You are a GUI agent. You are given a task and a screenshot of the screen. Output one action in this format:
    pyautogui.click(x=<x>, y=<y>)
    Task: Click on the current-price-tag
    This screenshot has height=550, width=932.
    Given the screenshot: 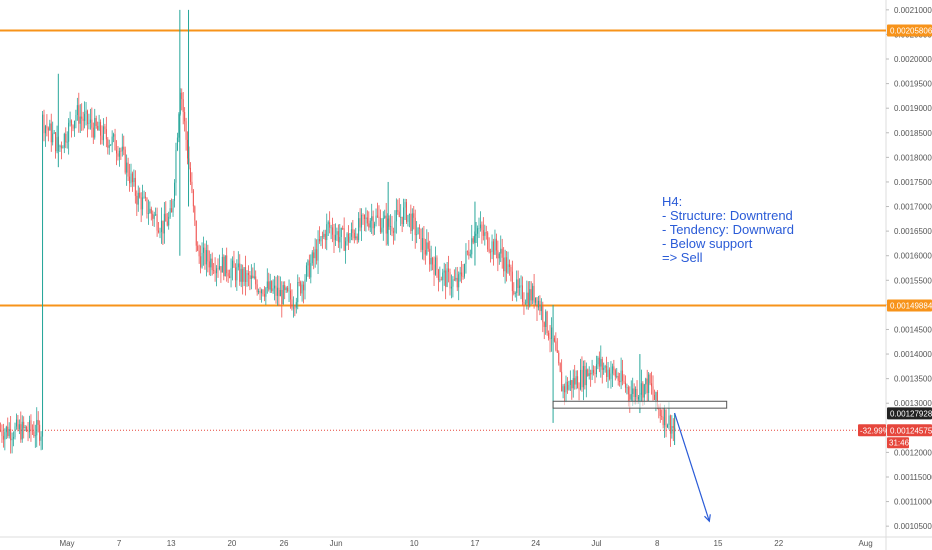 What is the action you would take?
    pyautogui.click(x=909, y=413)
    